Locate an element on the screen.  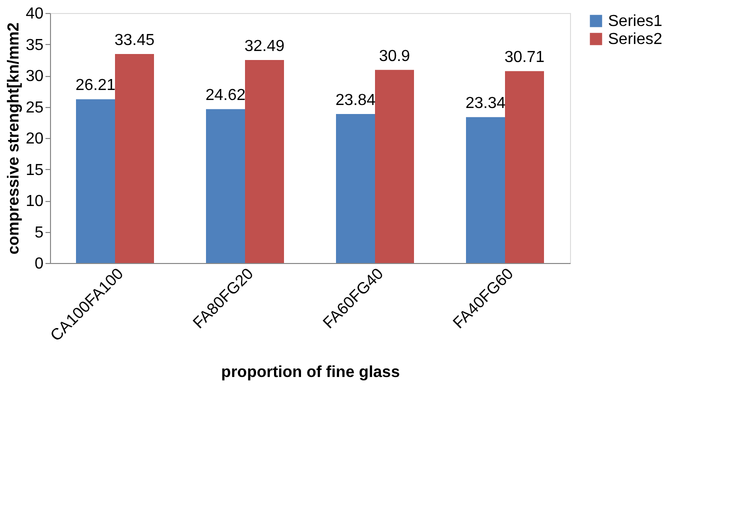
y-tick-label: 5 is located at coordinates (39, 233).